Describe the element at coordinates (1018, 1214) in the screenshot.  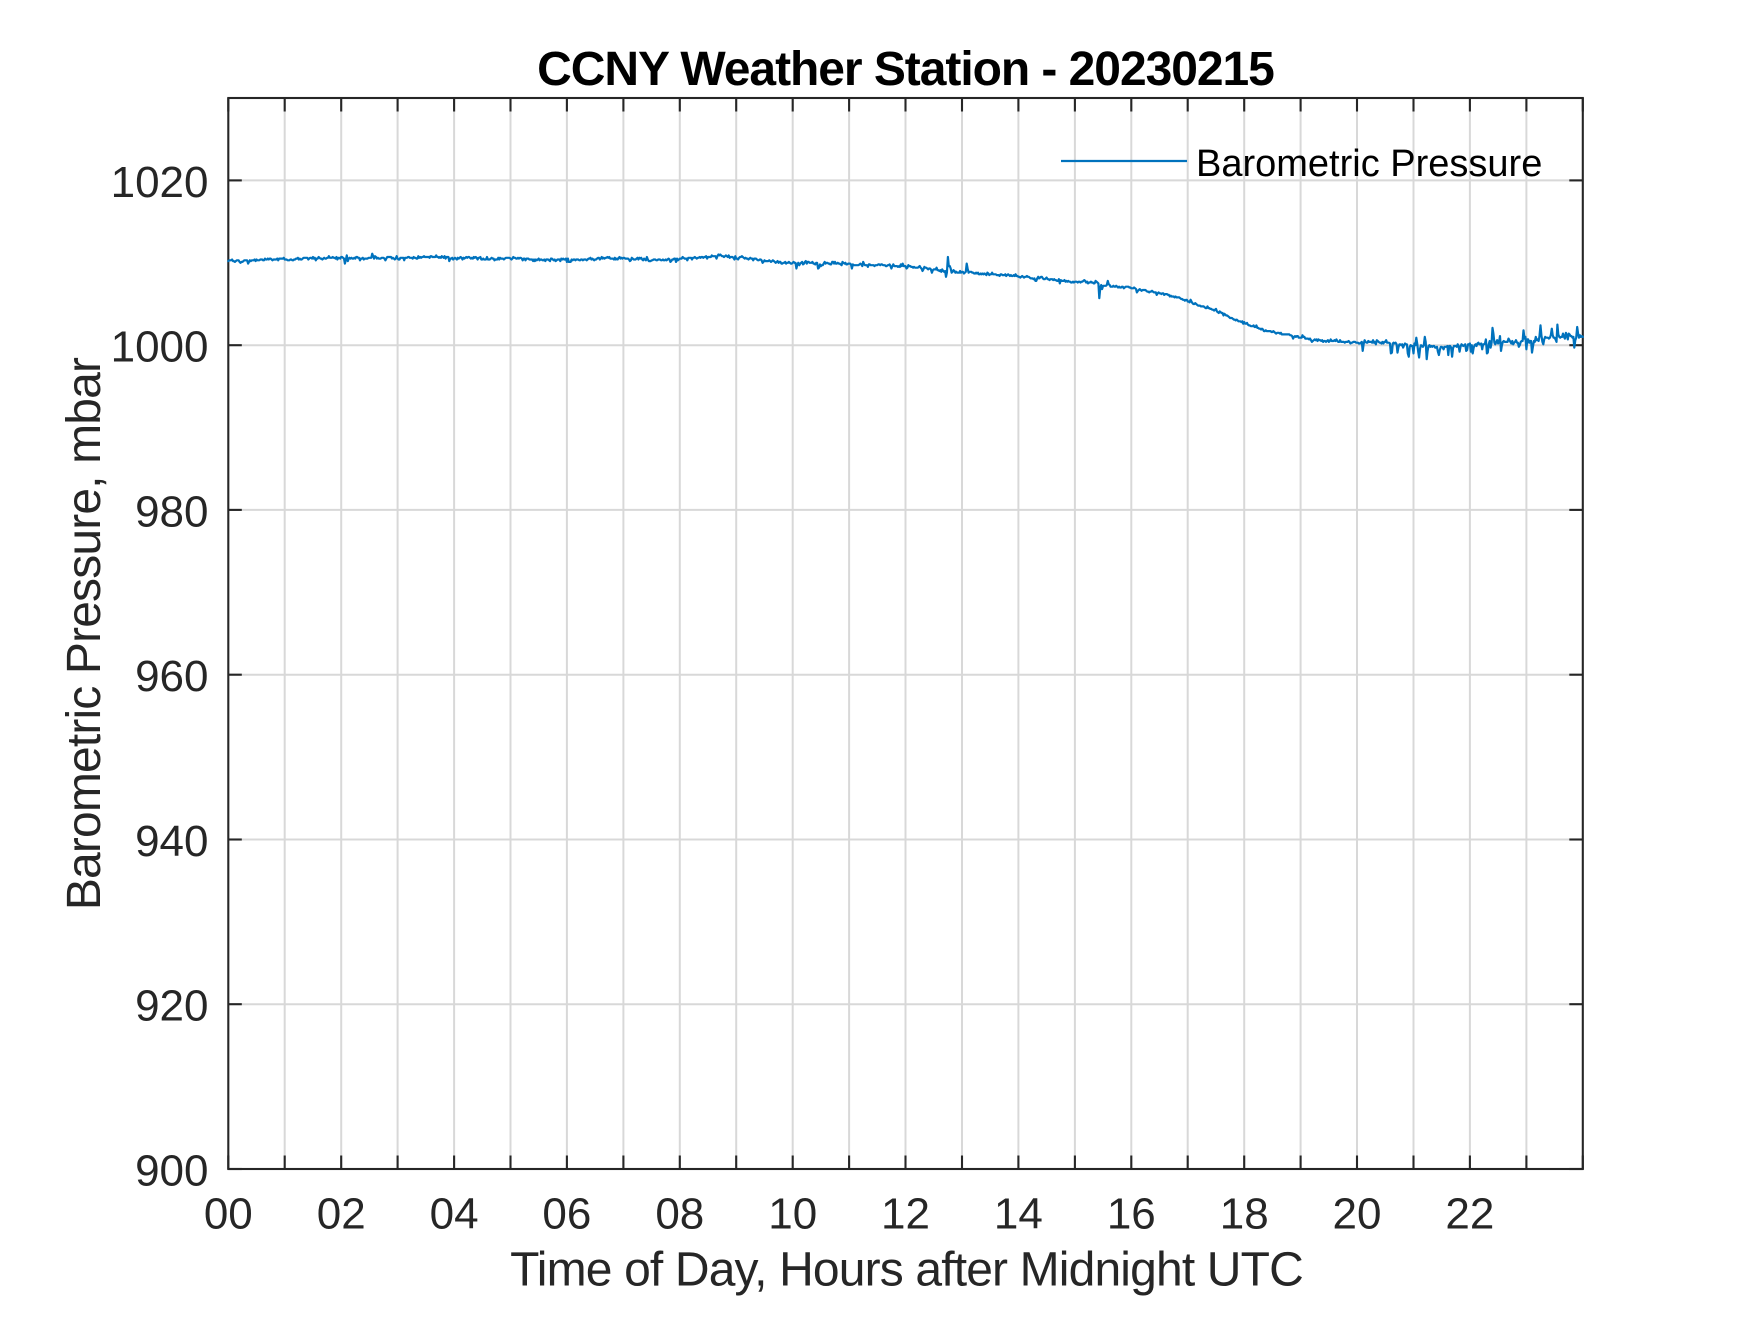
I see `svg-text: 14` at that location.